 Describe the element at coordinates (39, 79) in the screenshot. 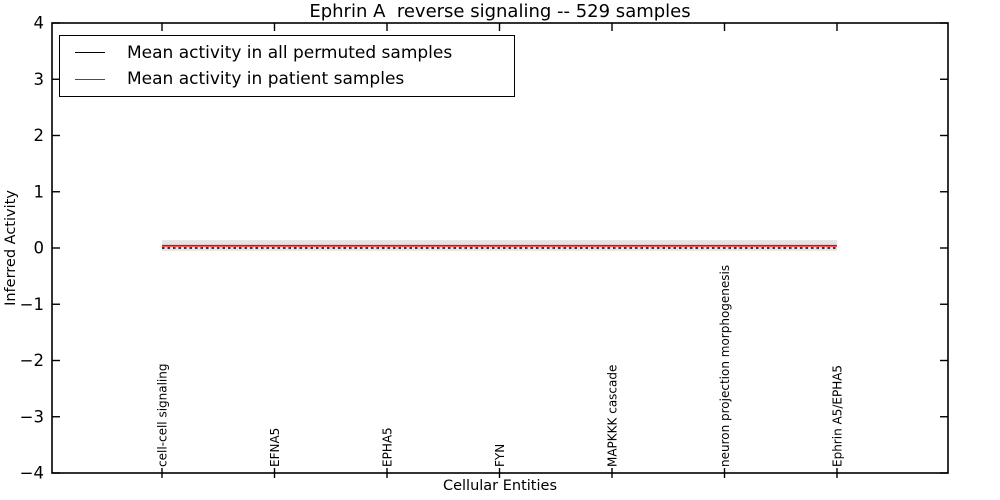

I see `y-tick-label: 3` at that location.